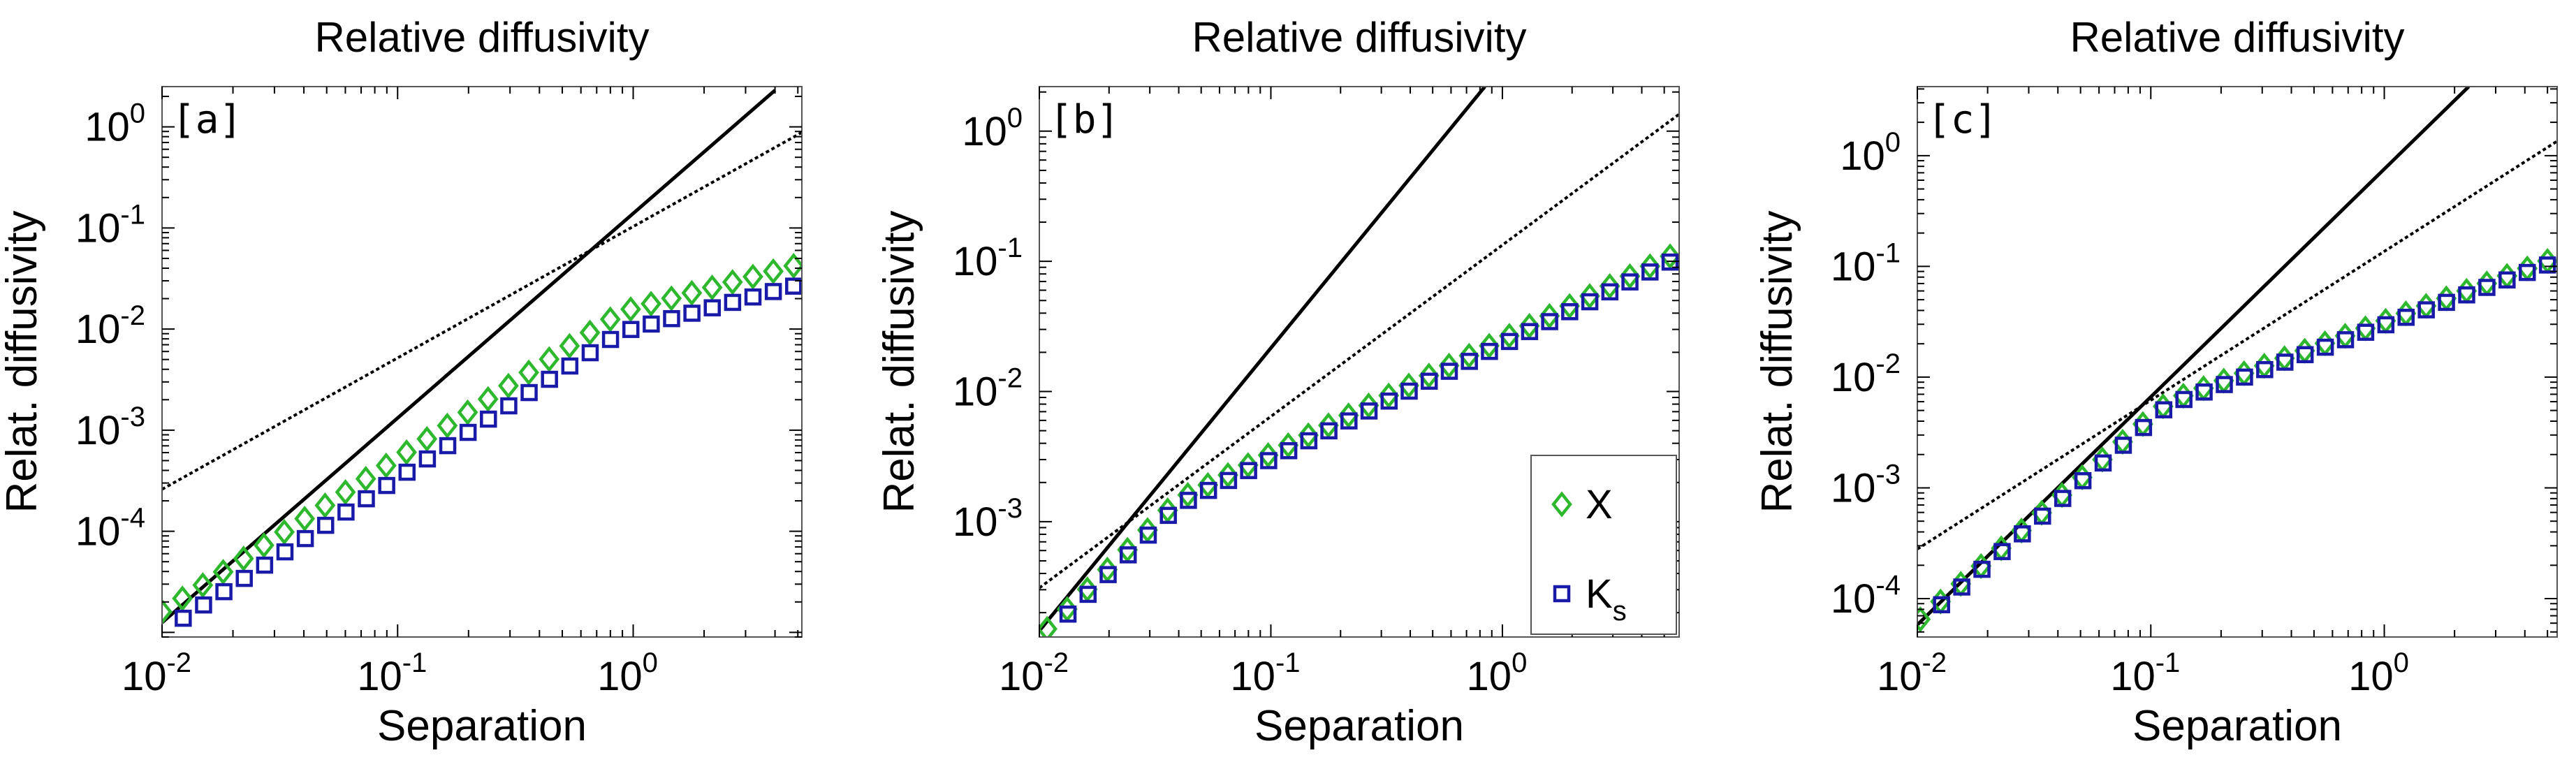 Image resolution: width=2576 pixels, height=776 pixels. Describe the element at coordinates (2237, 345) in the screenshot. I see `dotted-reference-line` at that location.